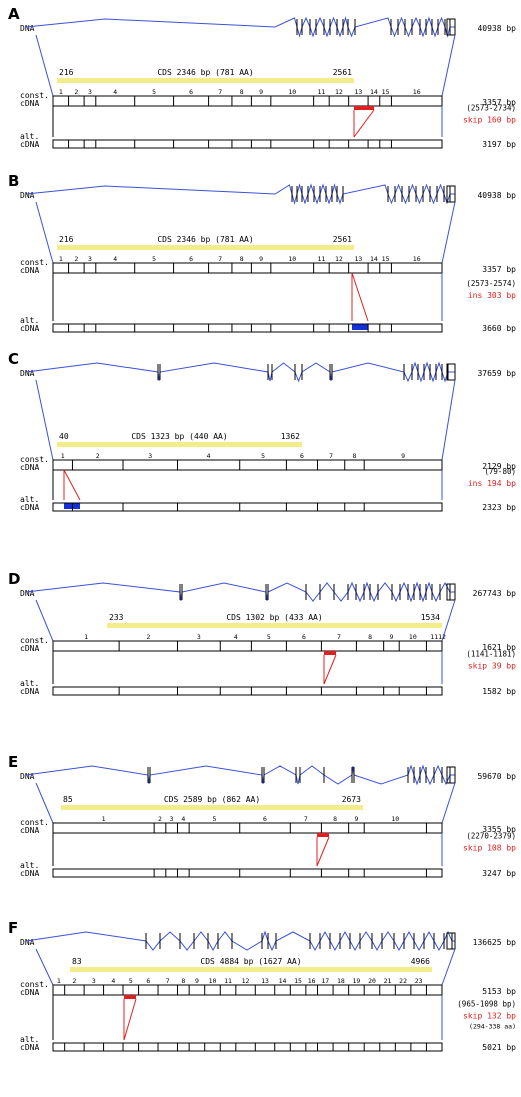 Image resolution: width=521 pixels, height=1097 pixels. Describe the element at coordinates (496, 195) in the screenshot. I see `dna-length: 40938 bp` at that location.